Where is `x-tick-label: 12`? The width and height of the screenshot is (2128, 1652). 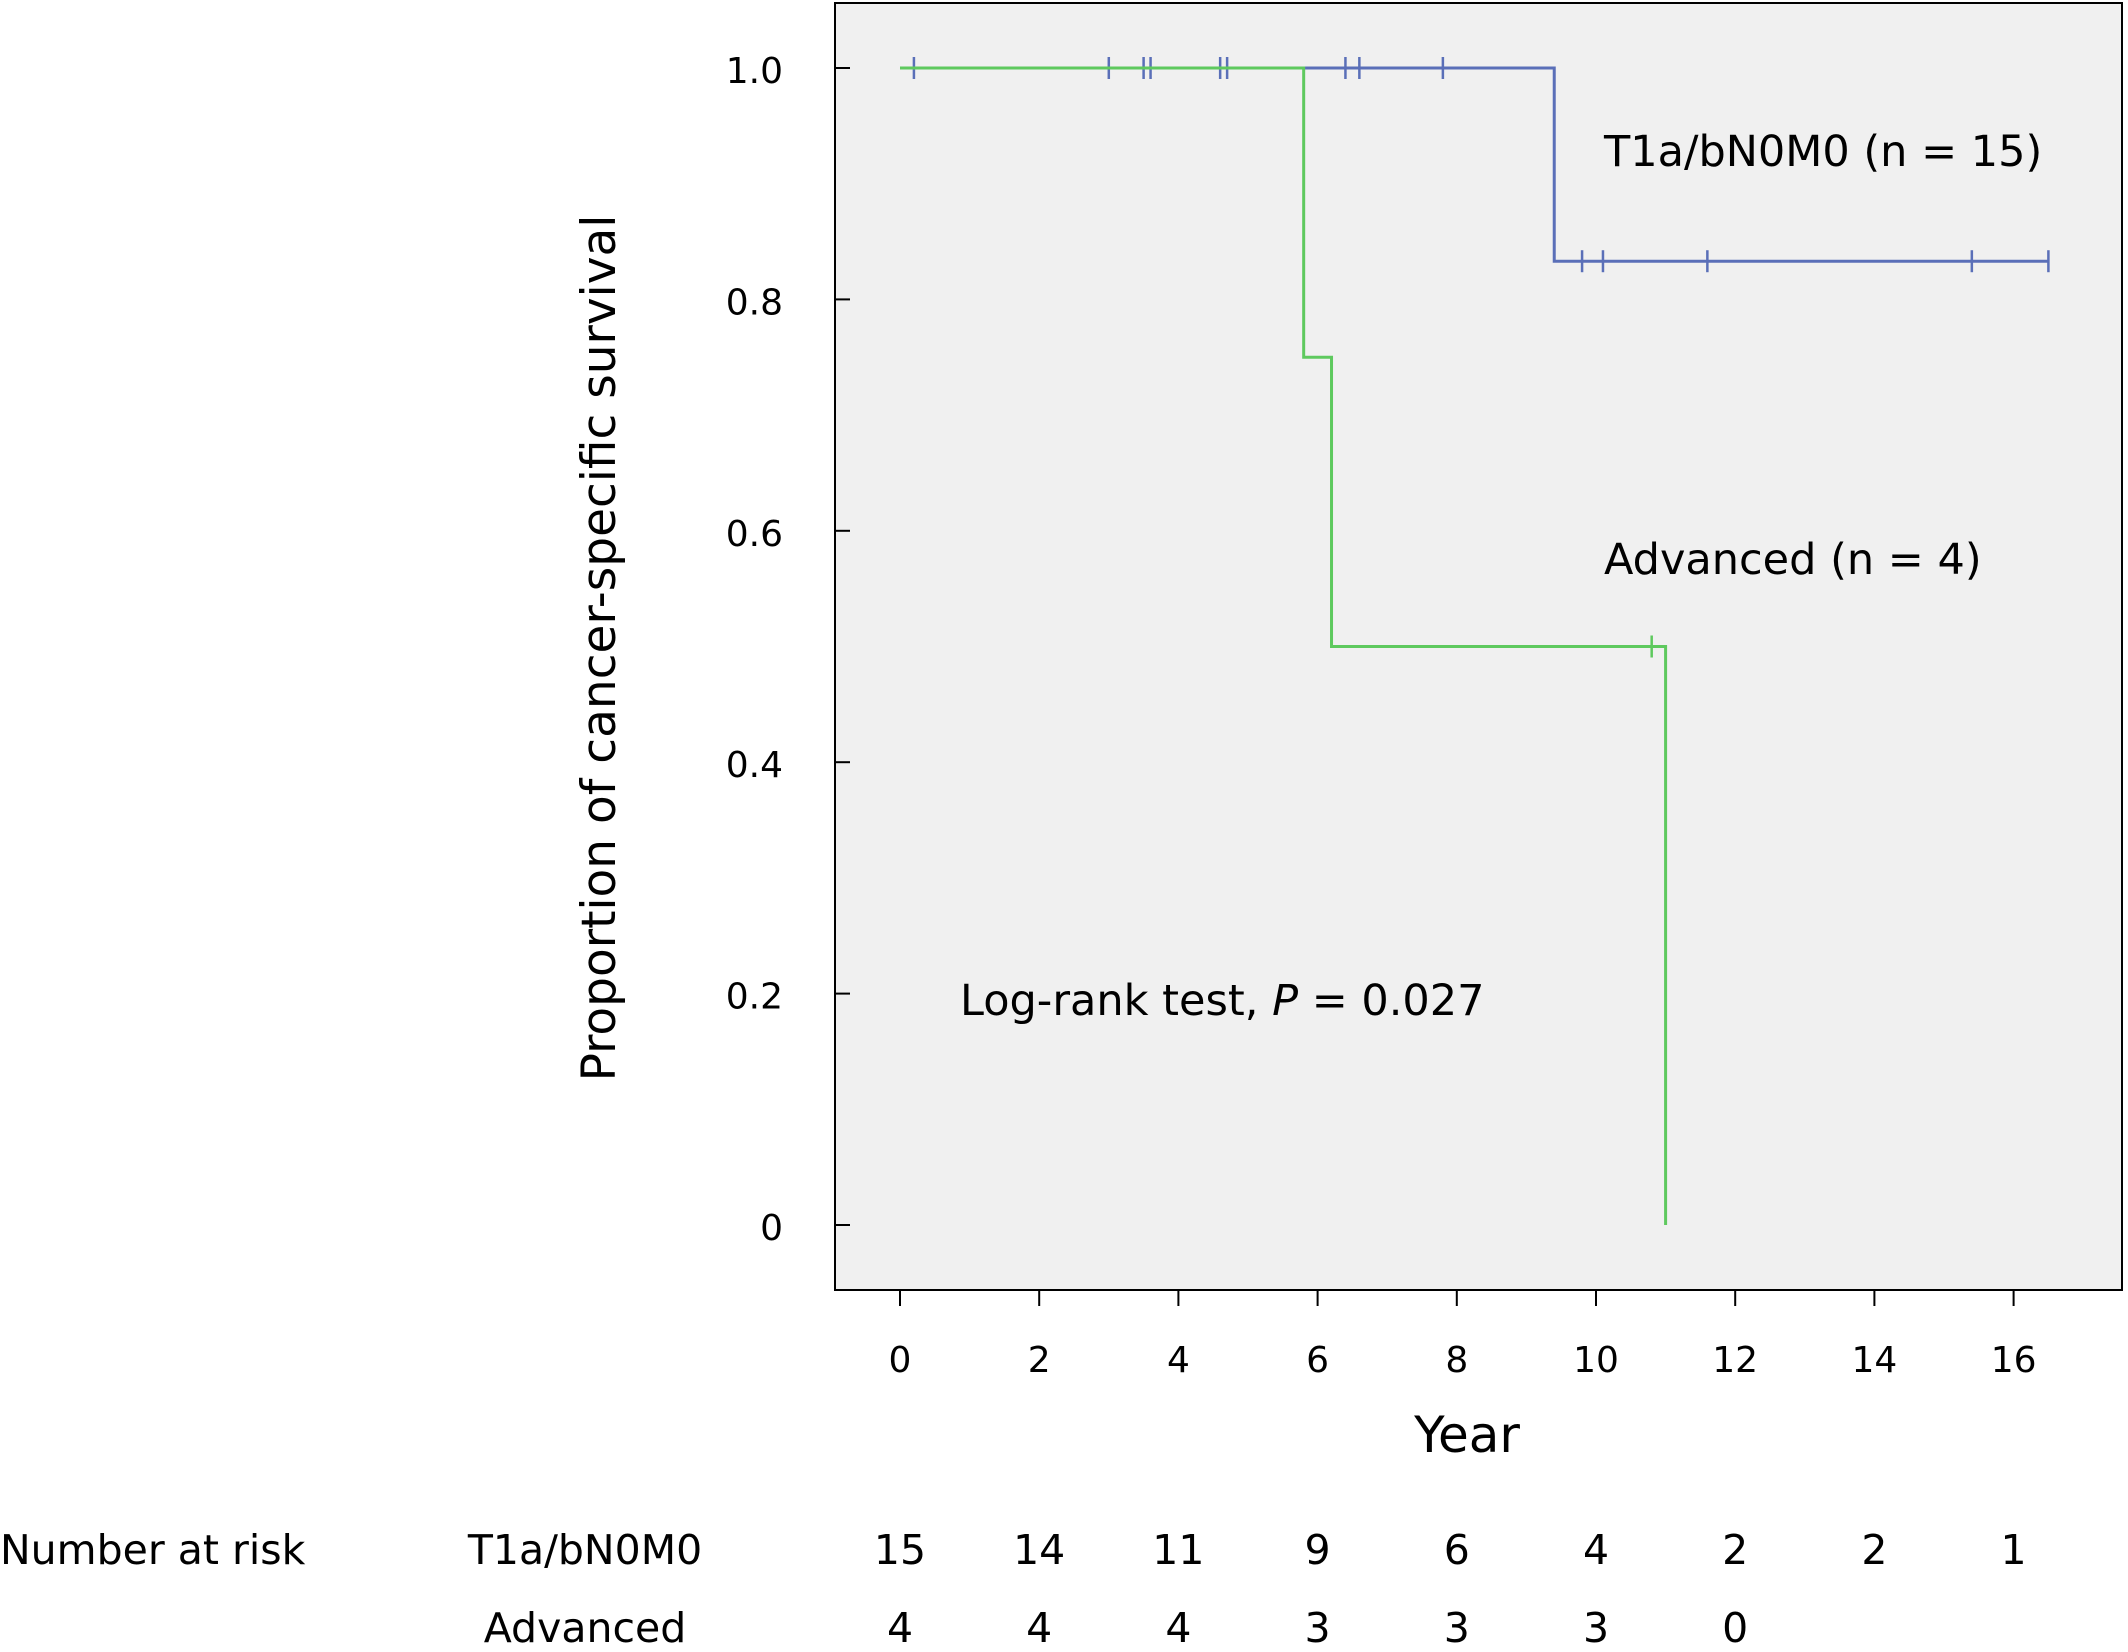 x-tick-label: 12 is located at coordinates (1735, 1360).